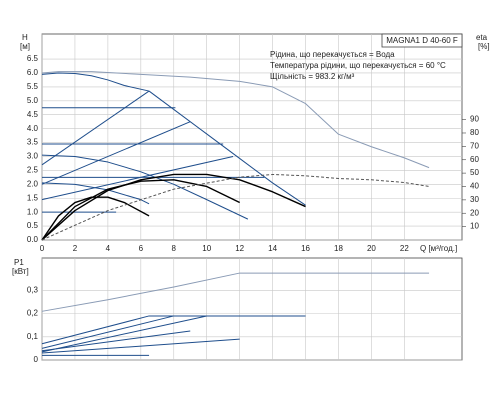  What do you see at coordinates (474, 132) in the screenshot?
I see `y2-tick-label: 80` at bounding box center [474, 132].